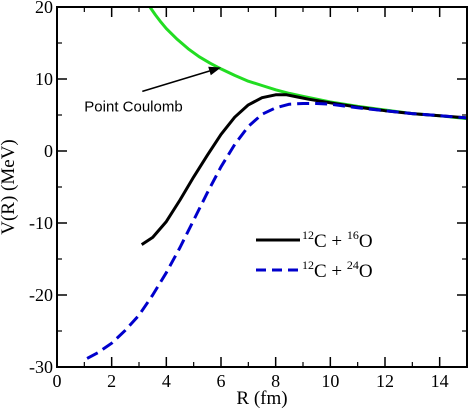 The image size is (469, 412). Describe the element at coordinates (221, 381) in the screenshot. I see `x-tick-label: 6` at that location.